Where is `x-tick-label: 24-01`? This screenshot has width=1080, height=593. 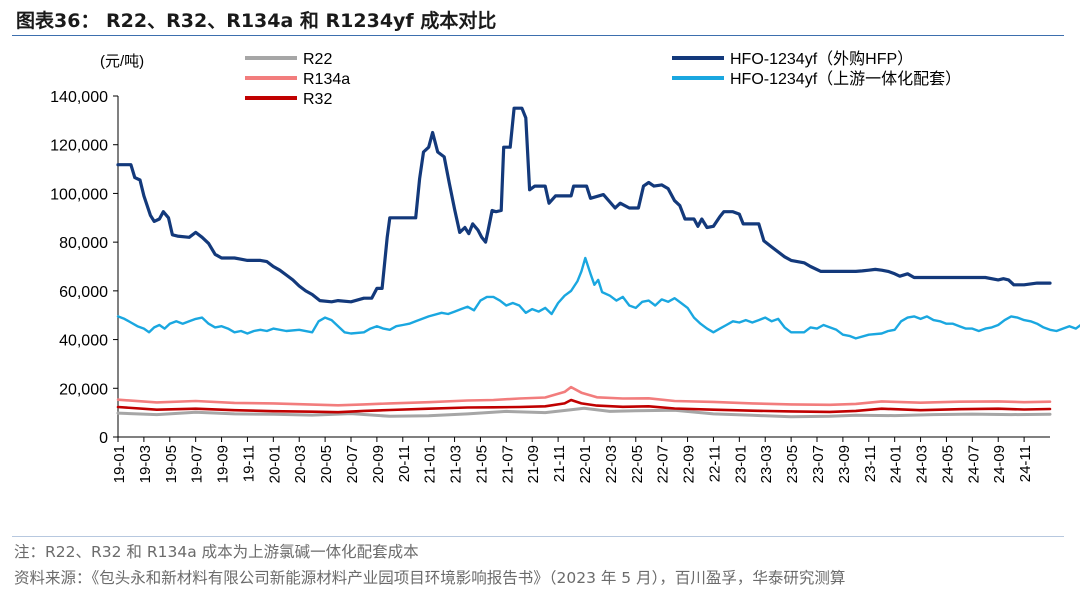 x-tick-label: 24-01 is located at coordinates (896, 464).